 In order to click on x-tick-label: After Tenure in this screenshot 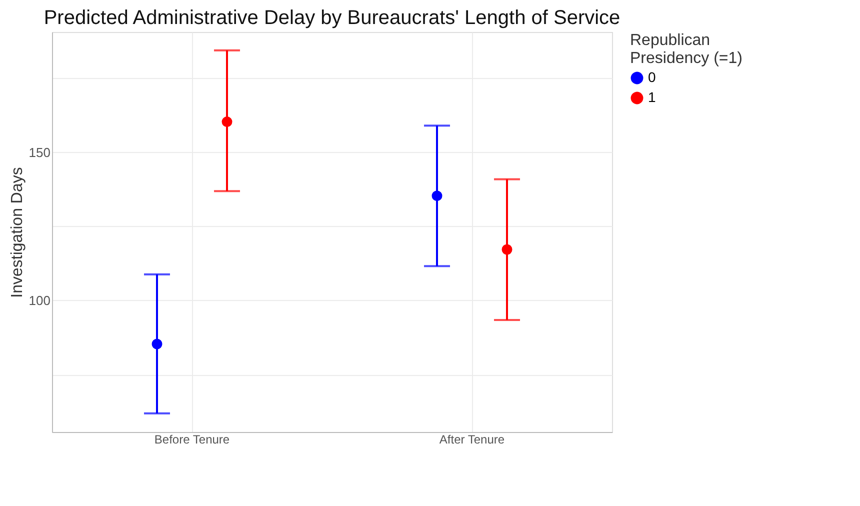, I will do `click(472, 439)`.